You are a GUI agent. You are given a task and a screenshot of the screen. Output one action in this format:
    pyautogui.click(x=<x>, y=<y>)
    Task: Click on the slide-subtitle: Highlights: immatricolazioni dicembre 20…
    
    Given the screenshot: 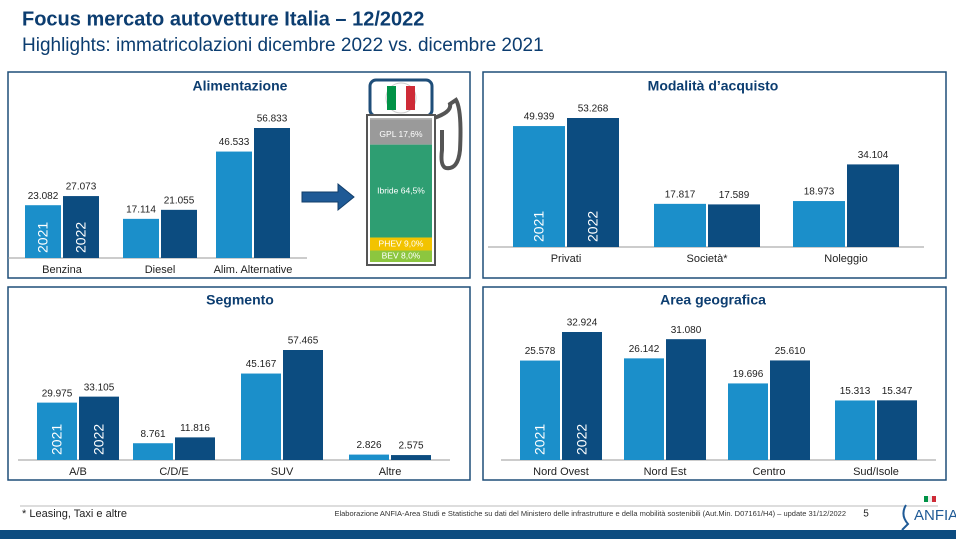 What is the action you would take?
    pyautogui.click(x=283, y=45)
    